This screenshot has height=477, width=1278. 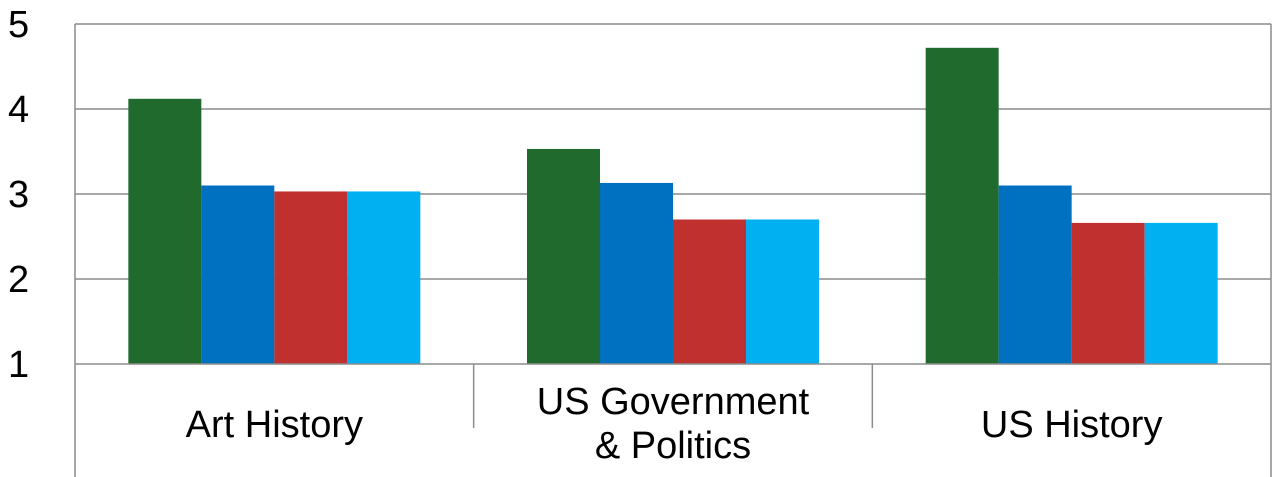 What do you see at coordinates (18, 25) in the screenshot?
I see `y-tick-label: 5` at bounding box center [18, 25].